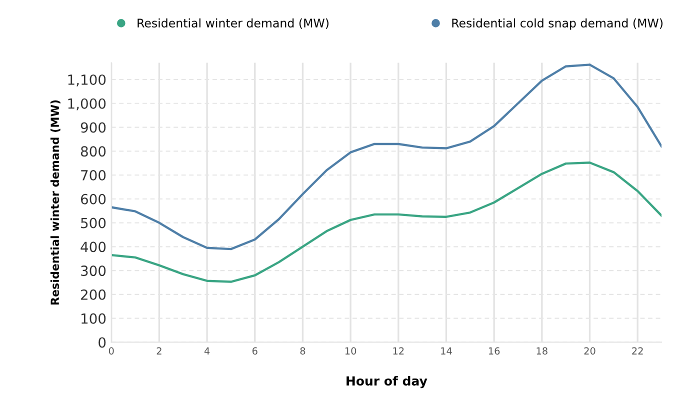  I want to click on x-axis-title: Hour of day, so click(387, 382).